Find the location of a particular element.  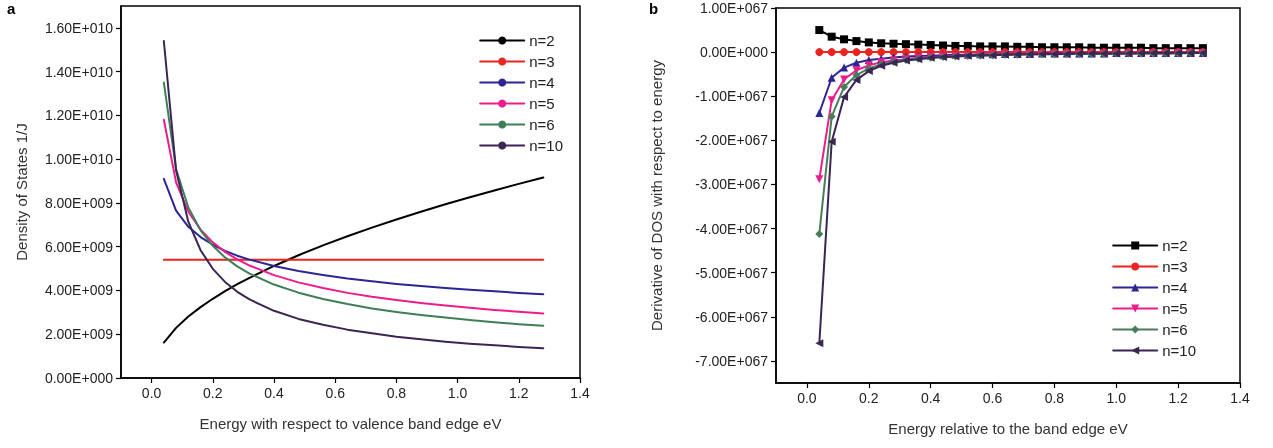

y-tick-label: -4.00E+067 is located at coordinates (732, 228).